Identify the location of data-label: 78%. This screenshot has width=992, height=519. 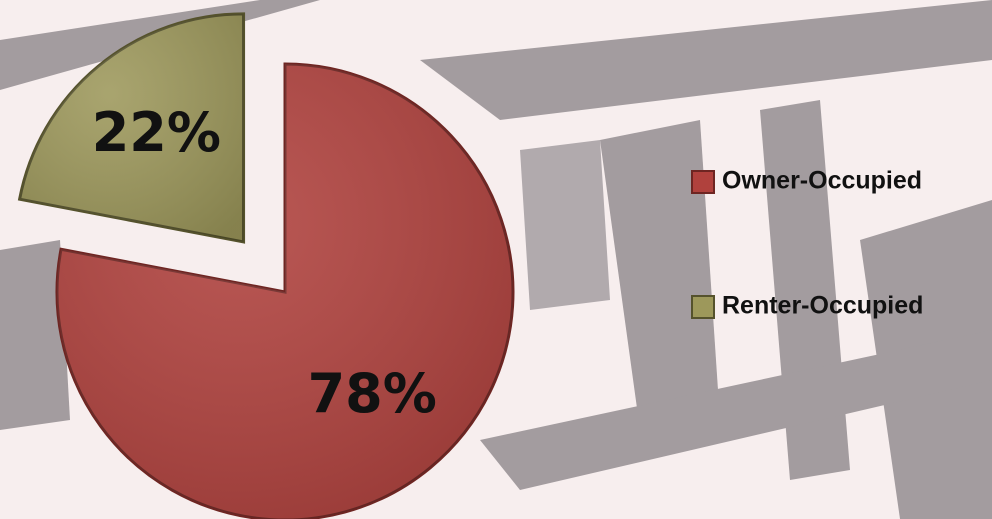
(372, 393).